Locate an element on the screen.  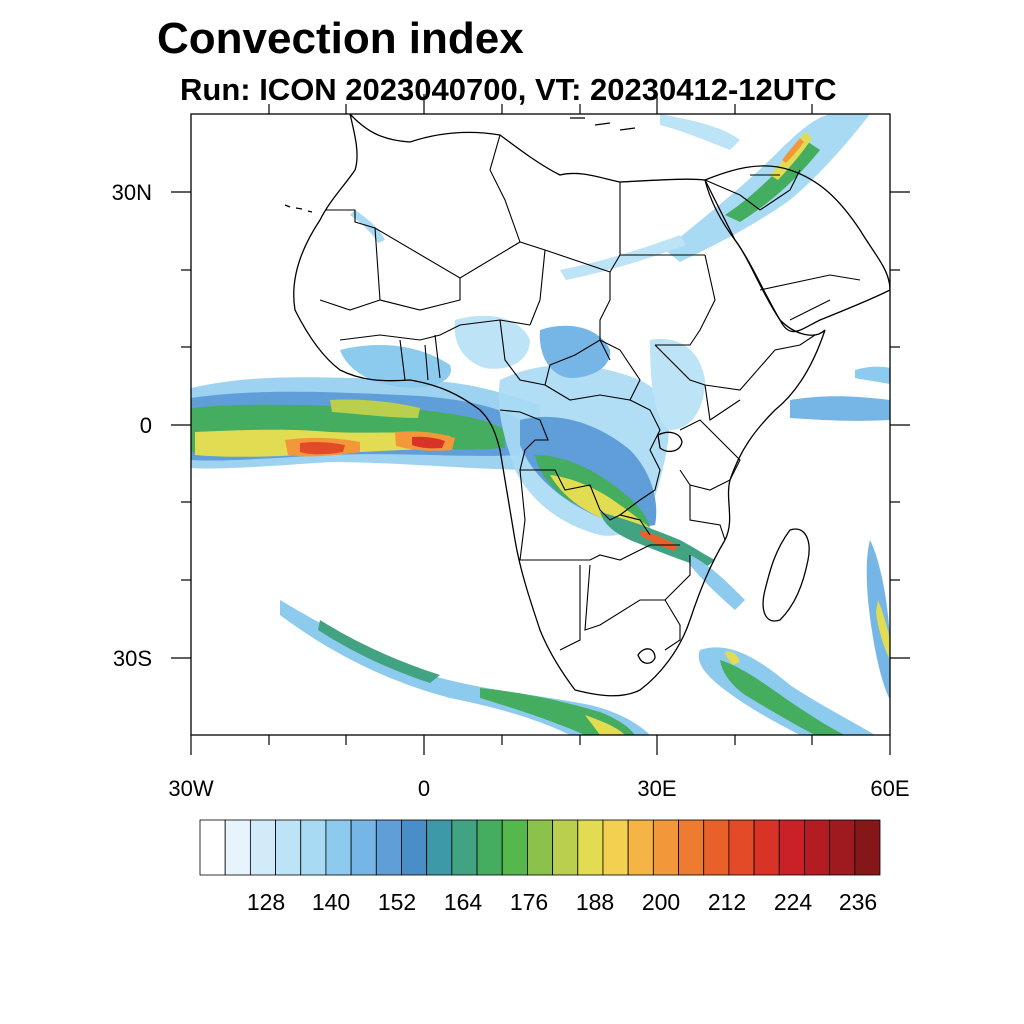
y-axis-label-equator: 0 is located at coordinates (145, 425).